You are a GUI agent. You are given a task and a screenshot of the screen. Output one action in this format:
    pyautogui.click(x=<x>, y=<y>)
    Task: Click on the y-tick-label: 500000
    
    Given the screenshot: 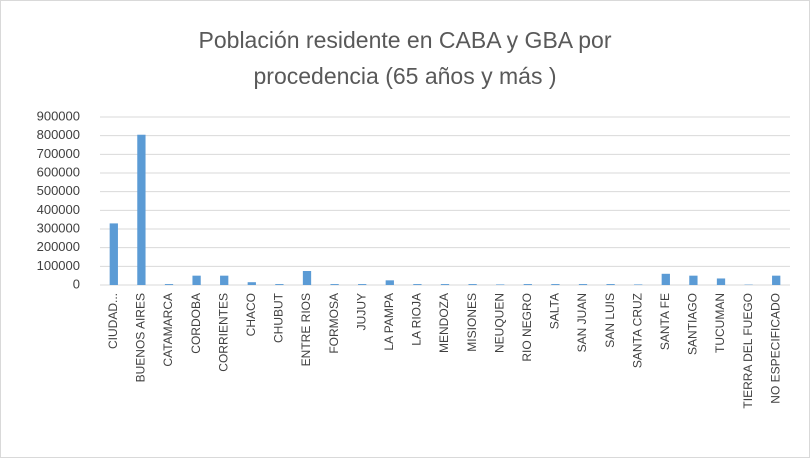 What is the action you would take?
    pyautogui.click(x=58, y=190)
    